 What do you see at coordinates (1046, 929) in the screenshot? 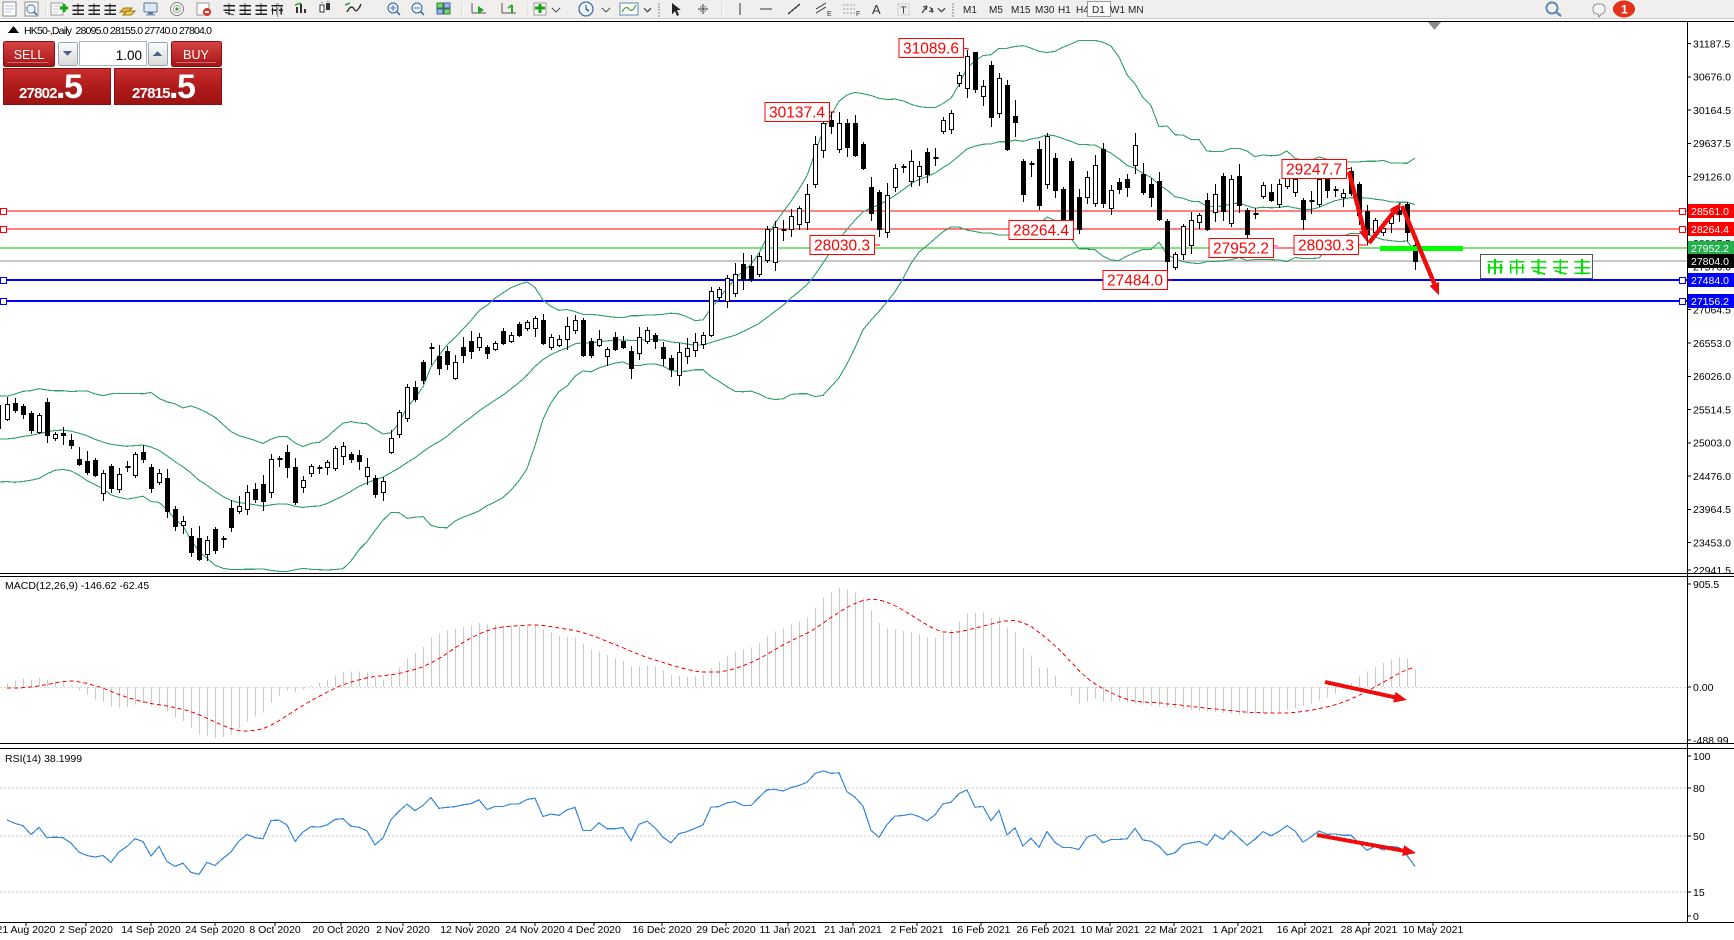
I see `svg-text: 26 Feb 2021` at bounding box center [1046, 929].